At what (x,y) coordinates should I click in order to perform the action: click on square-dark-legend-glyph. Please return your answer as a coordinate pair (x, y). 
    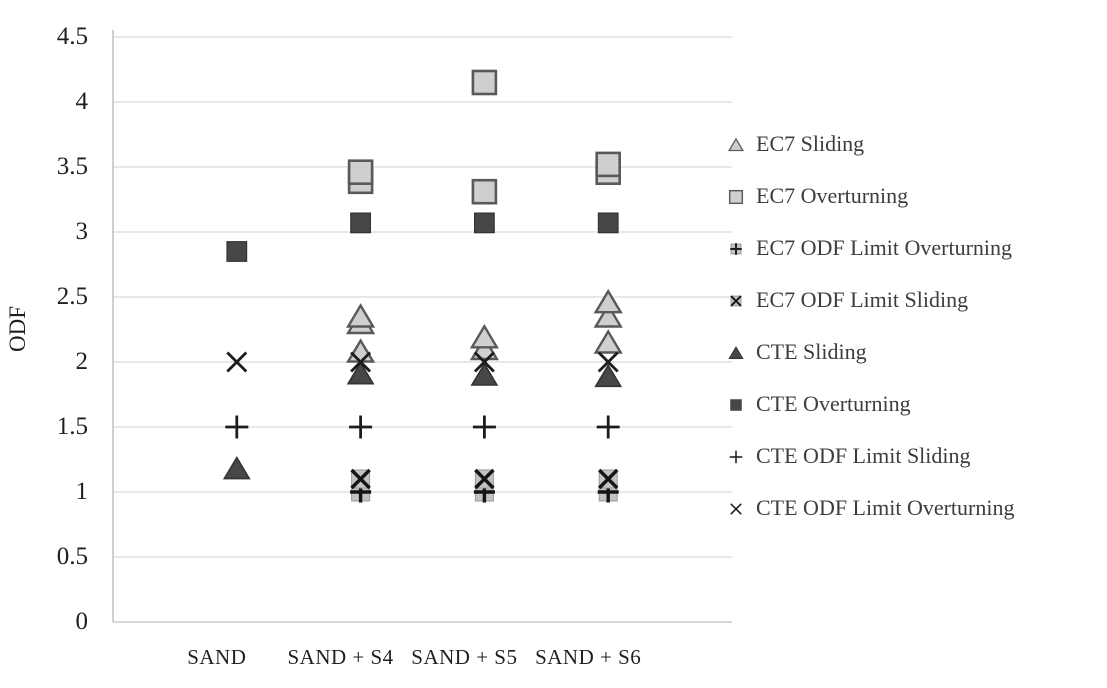
    Looking at the image, I should click on (736, 405).